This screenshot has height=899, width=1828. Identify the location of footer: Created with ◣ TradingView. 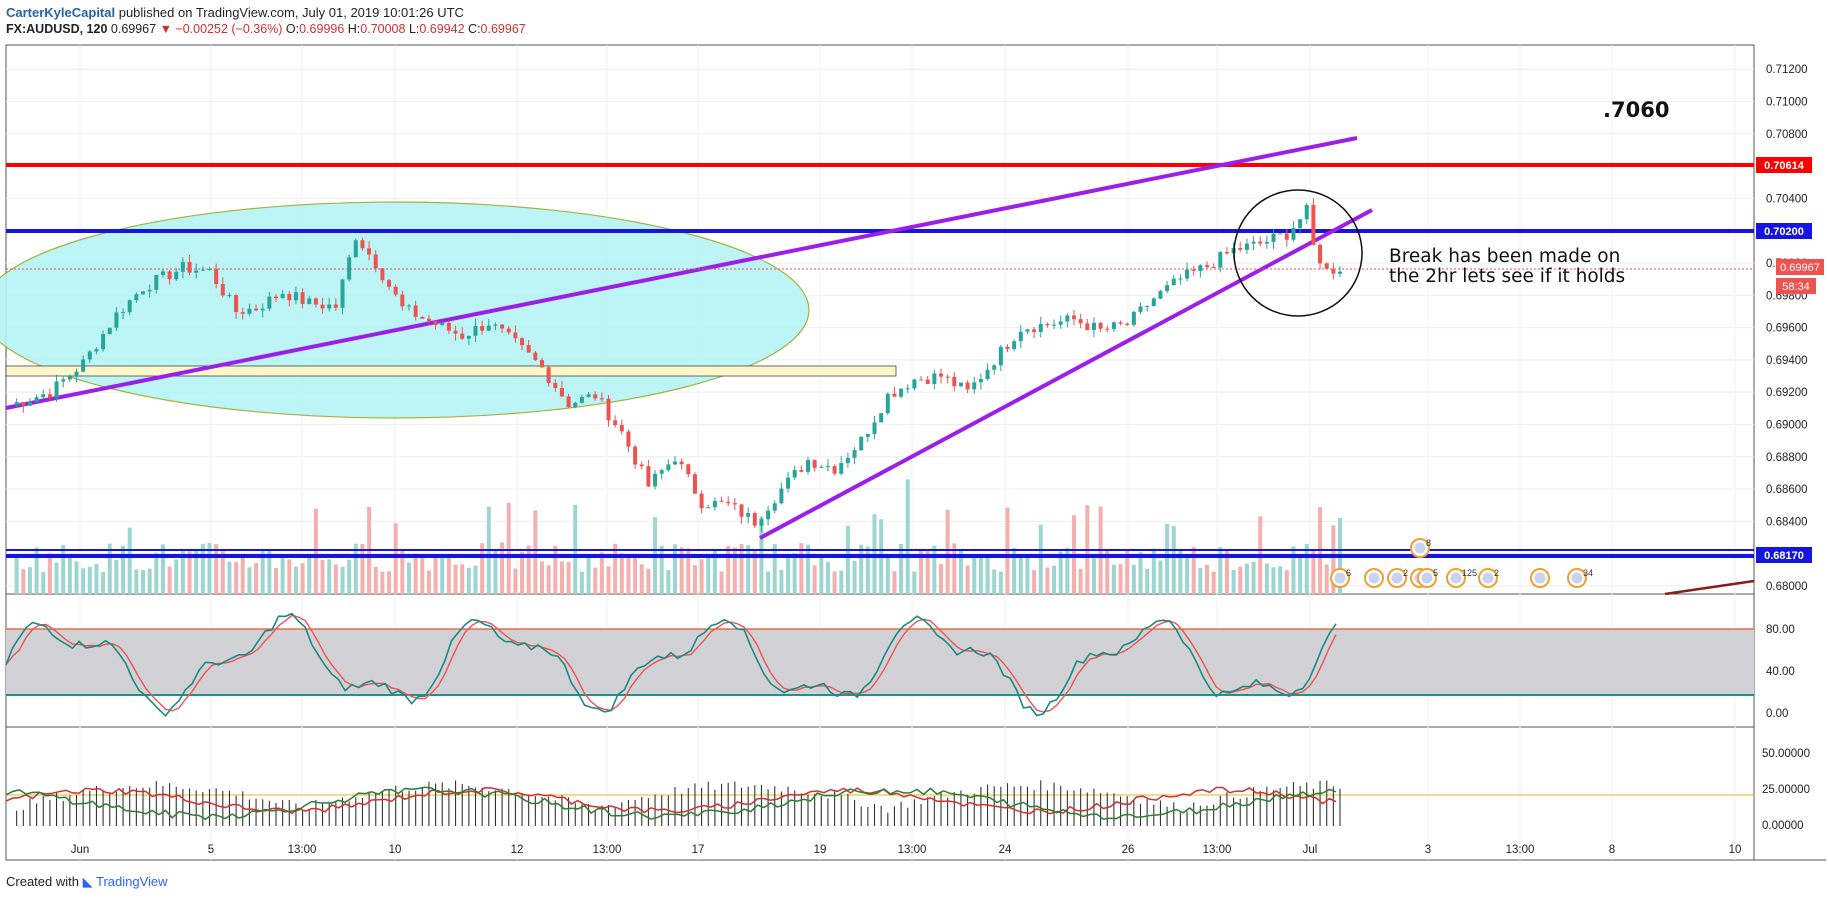
(87, 882).